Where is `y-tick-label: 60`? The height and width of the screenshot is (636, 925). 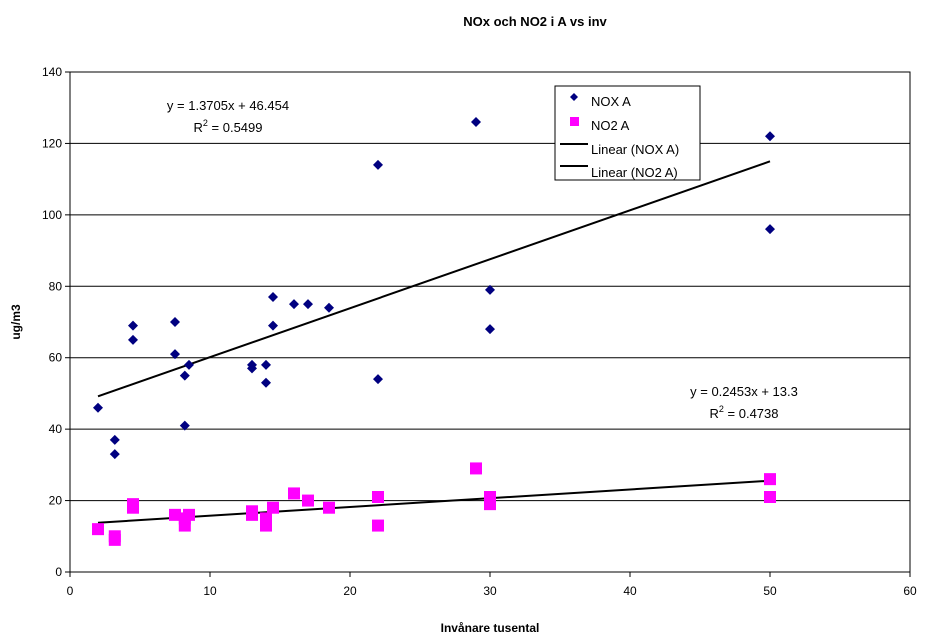
y-tick-label: 60 is located at coordinates (56, 358).